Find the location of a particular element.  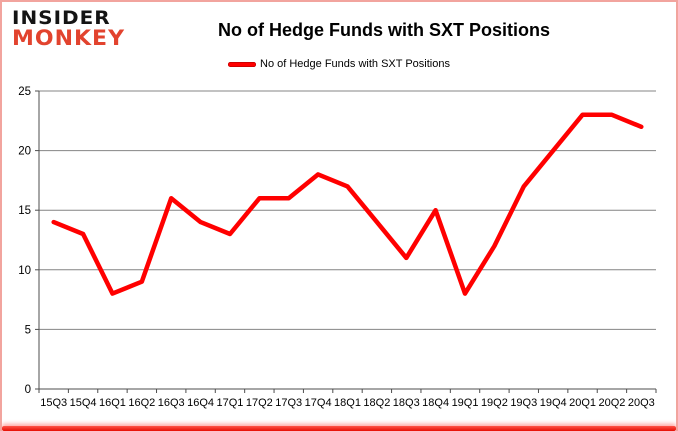

legend: No of Hedge Funds with SXT Positions is located at coordinates (339, 64).